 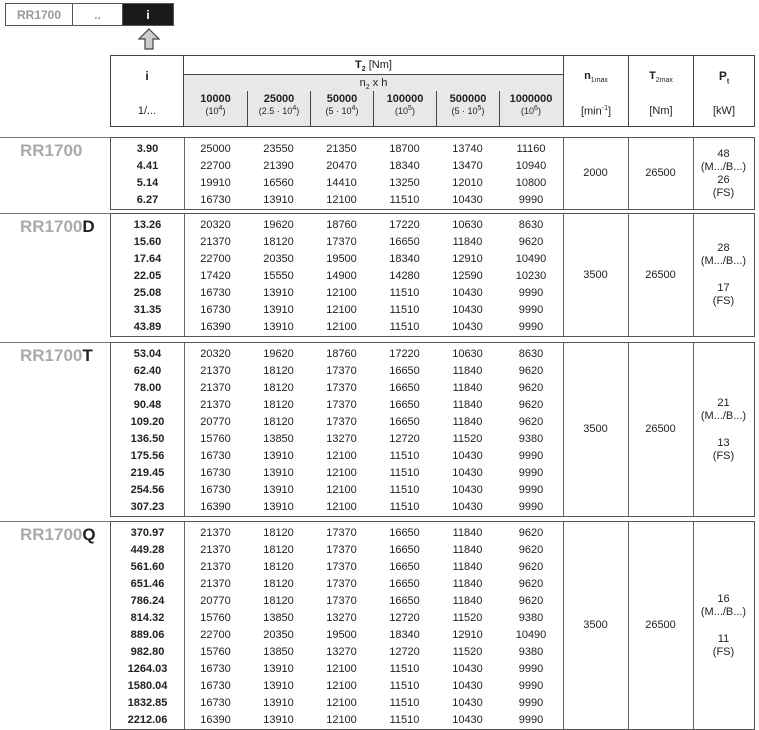 I want to click on ratio-cell: 1264.03, so click(x=147, y=668).